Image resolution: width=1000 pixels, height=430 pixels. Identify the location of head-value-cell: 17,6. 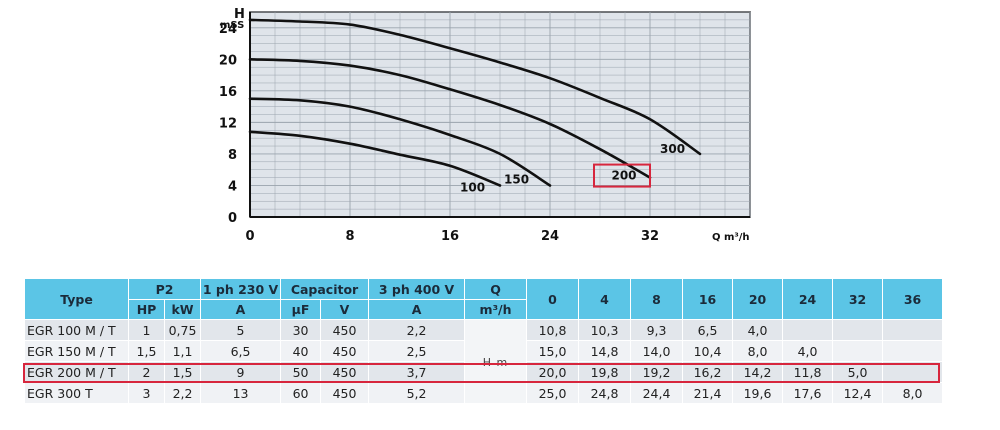
(808, 393).